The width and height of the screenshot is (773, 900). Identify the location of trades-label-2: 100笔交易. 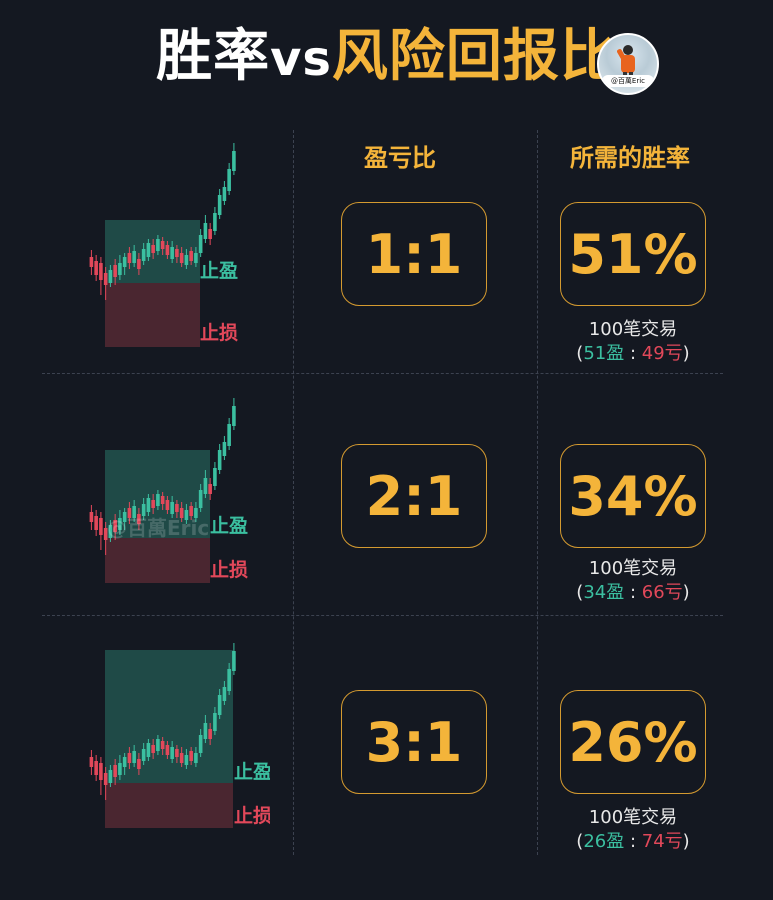
(633, 568).